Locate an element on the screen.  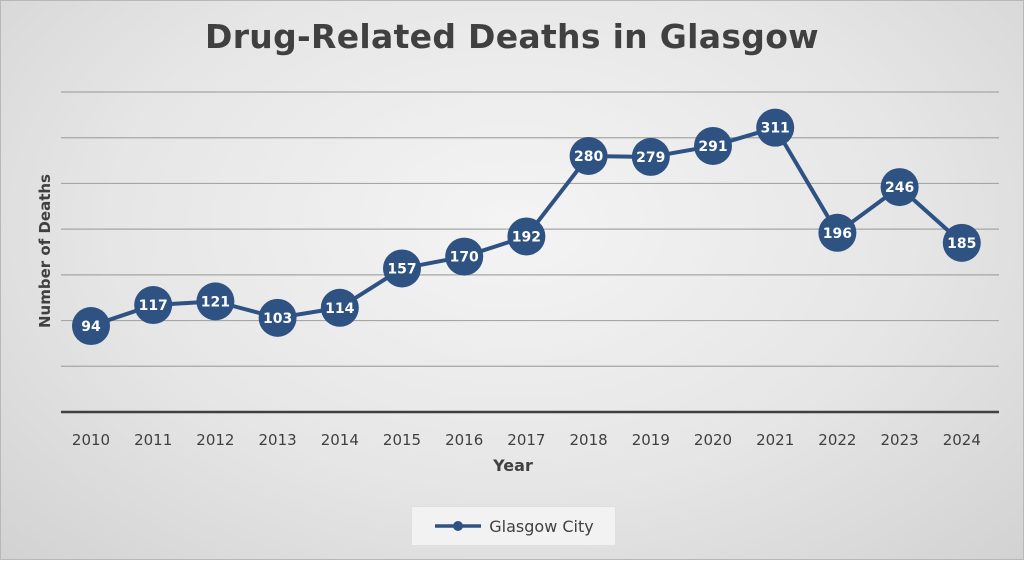
data-label: 121 is located at coordinates (215, 302).